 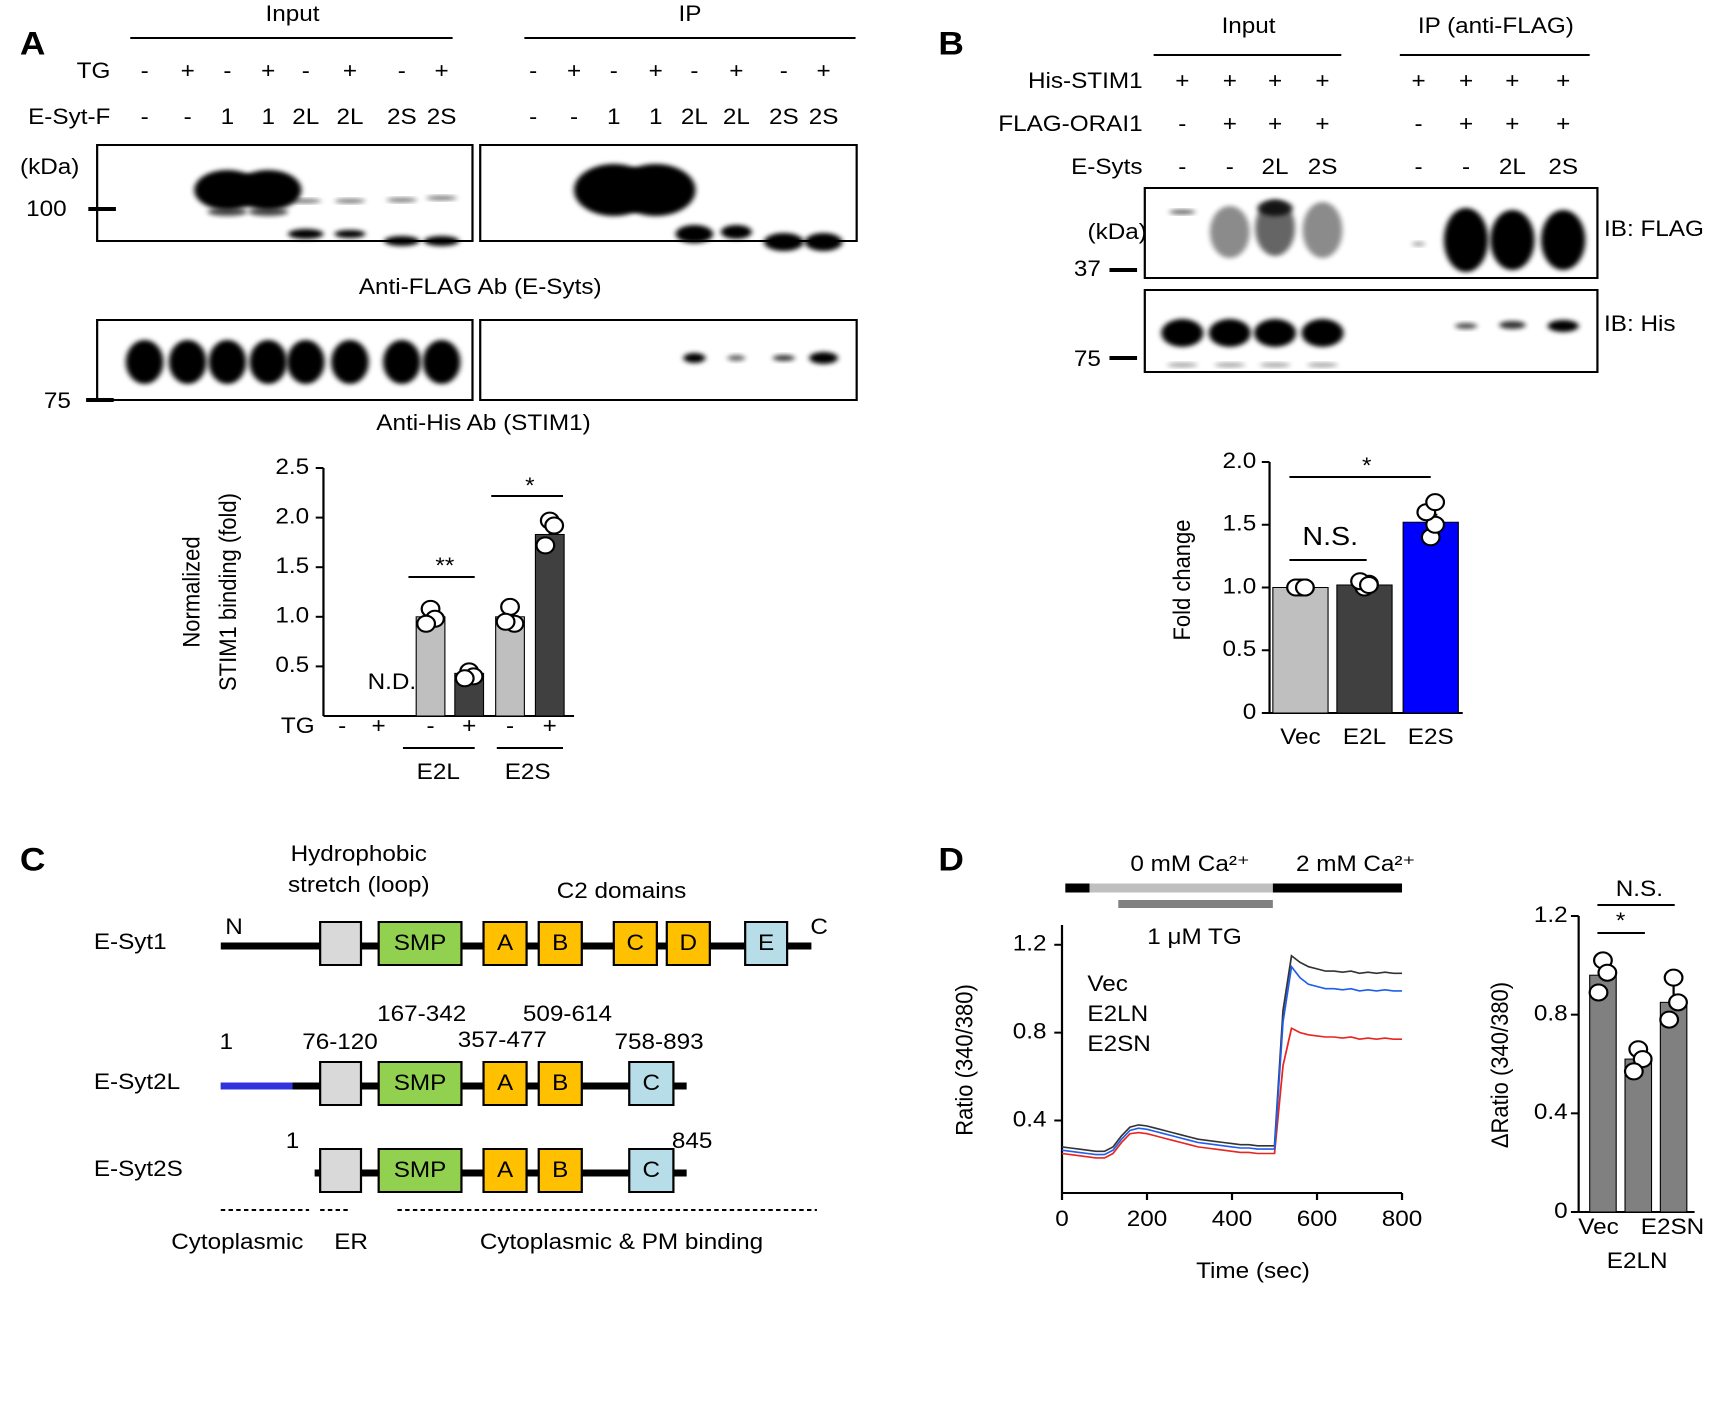 What do you see at coordinates (689, 13) in the screenshot?
I see `blot-header: IP` at bounding box center [689, 13].